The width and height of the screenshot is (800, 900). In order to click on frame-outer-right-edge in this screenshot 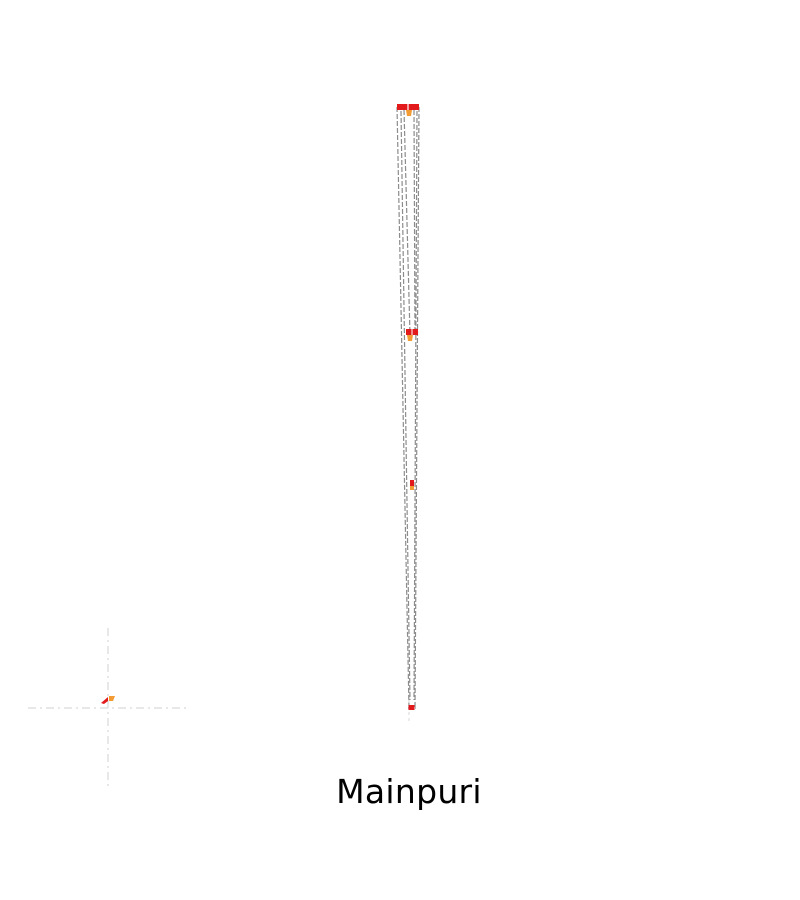, I will do `click(417, 407)`.